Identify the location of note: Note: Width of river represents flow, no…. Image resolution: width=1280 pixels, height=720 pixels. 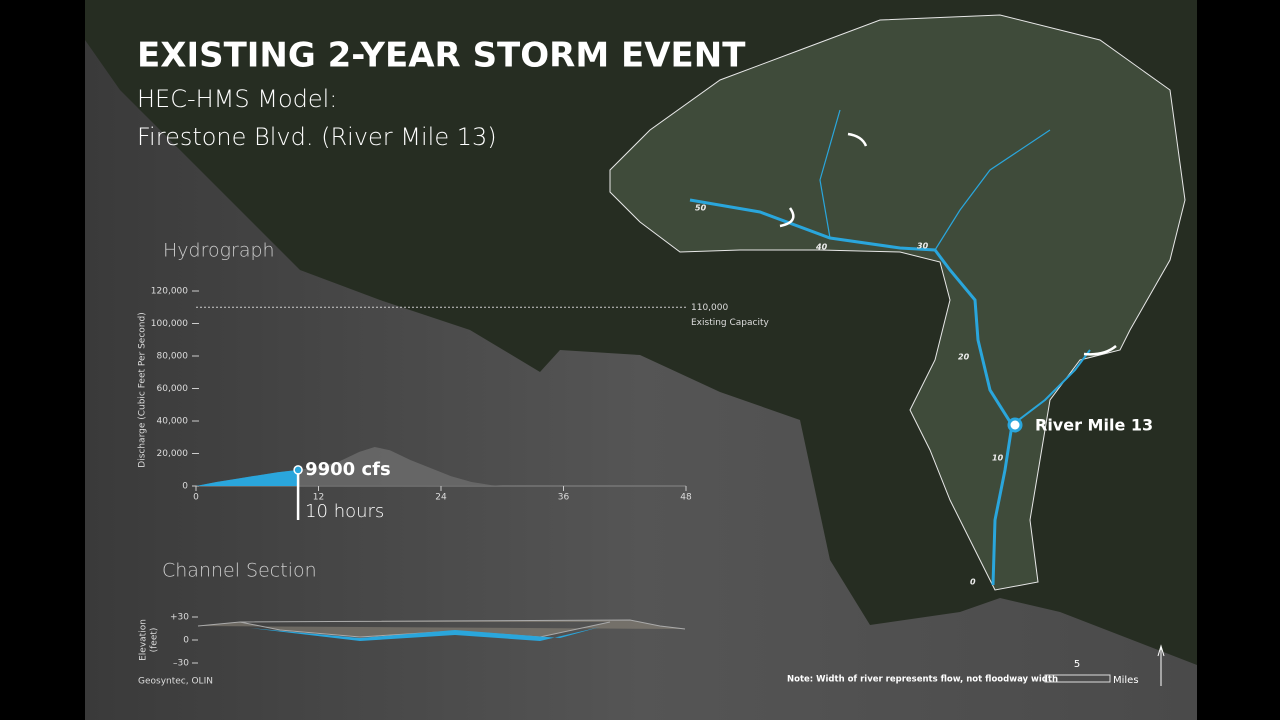
(922, 680).